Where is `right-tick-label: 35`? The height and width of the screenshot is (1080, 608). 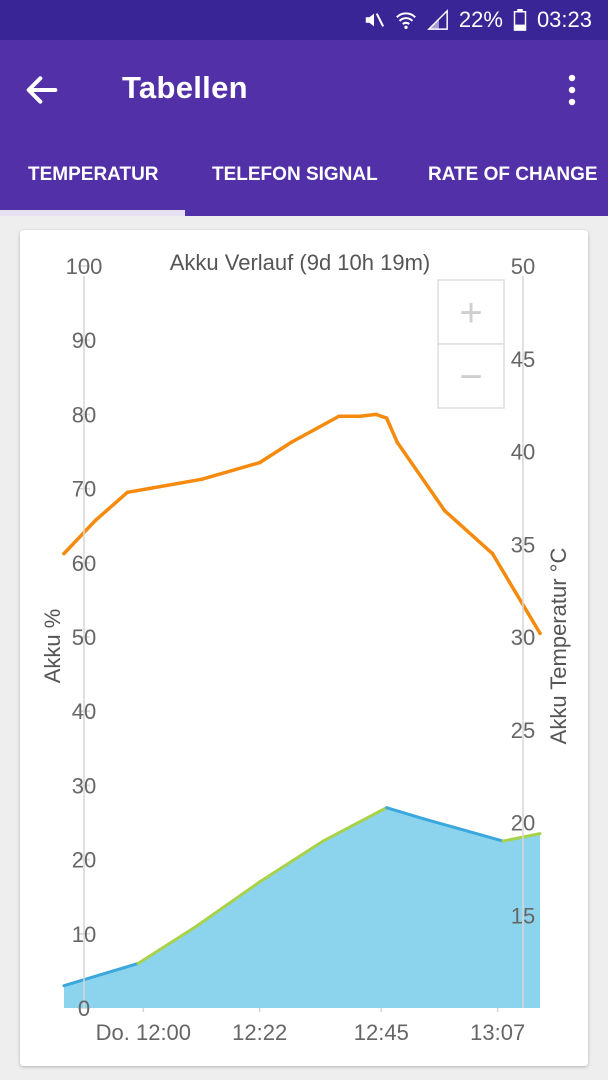 right-tick-label: 35 is located at coordinates (523, 544).